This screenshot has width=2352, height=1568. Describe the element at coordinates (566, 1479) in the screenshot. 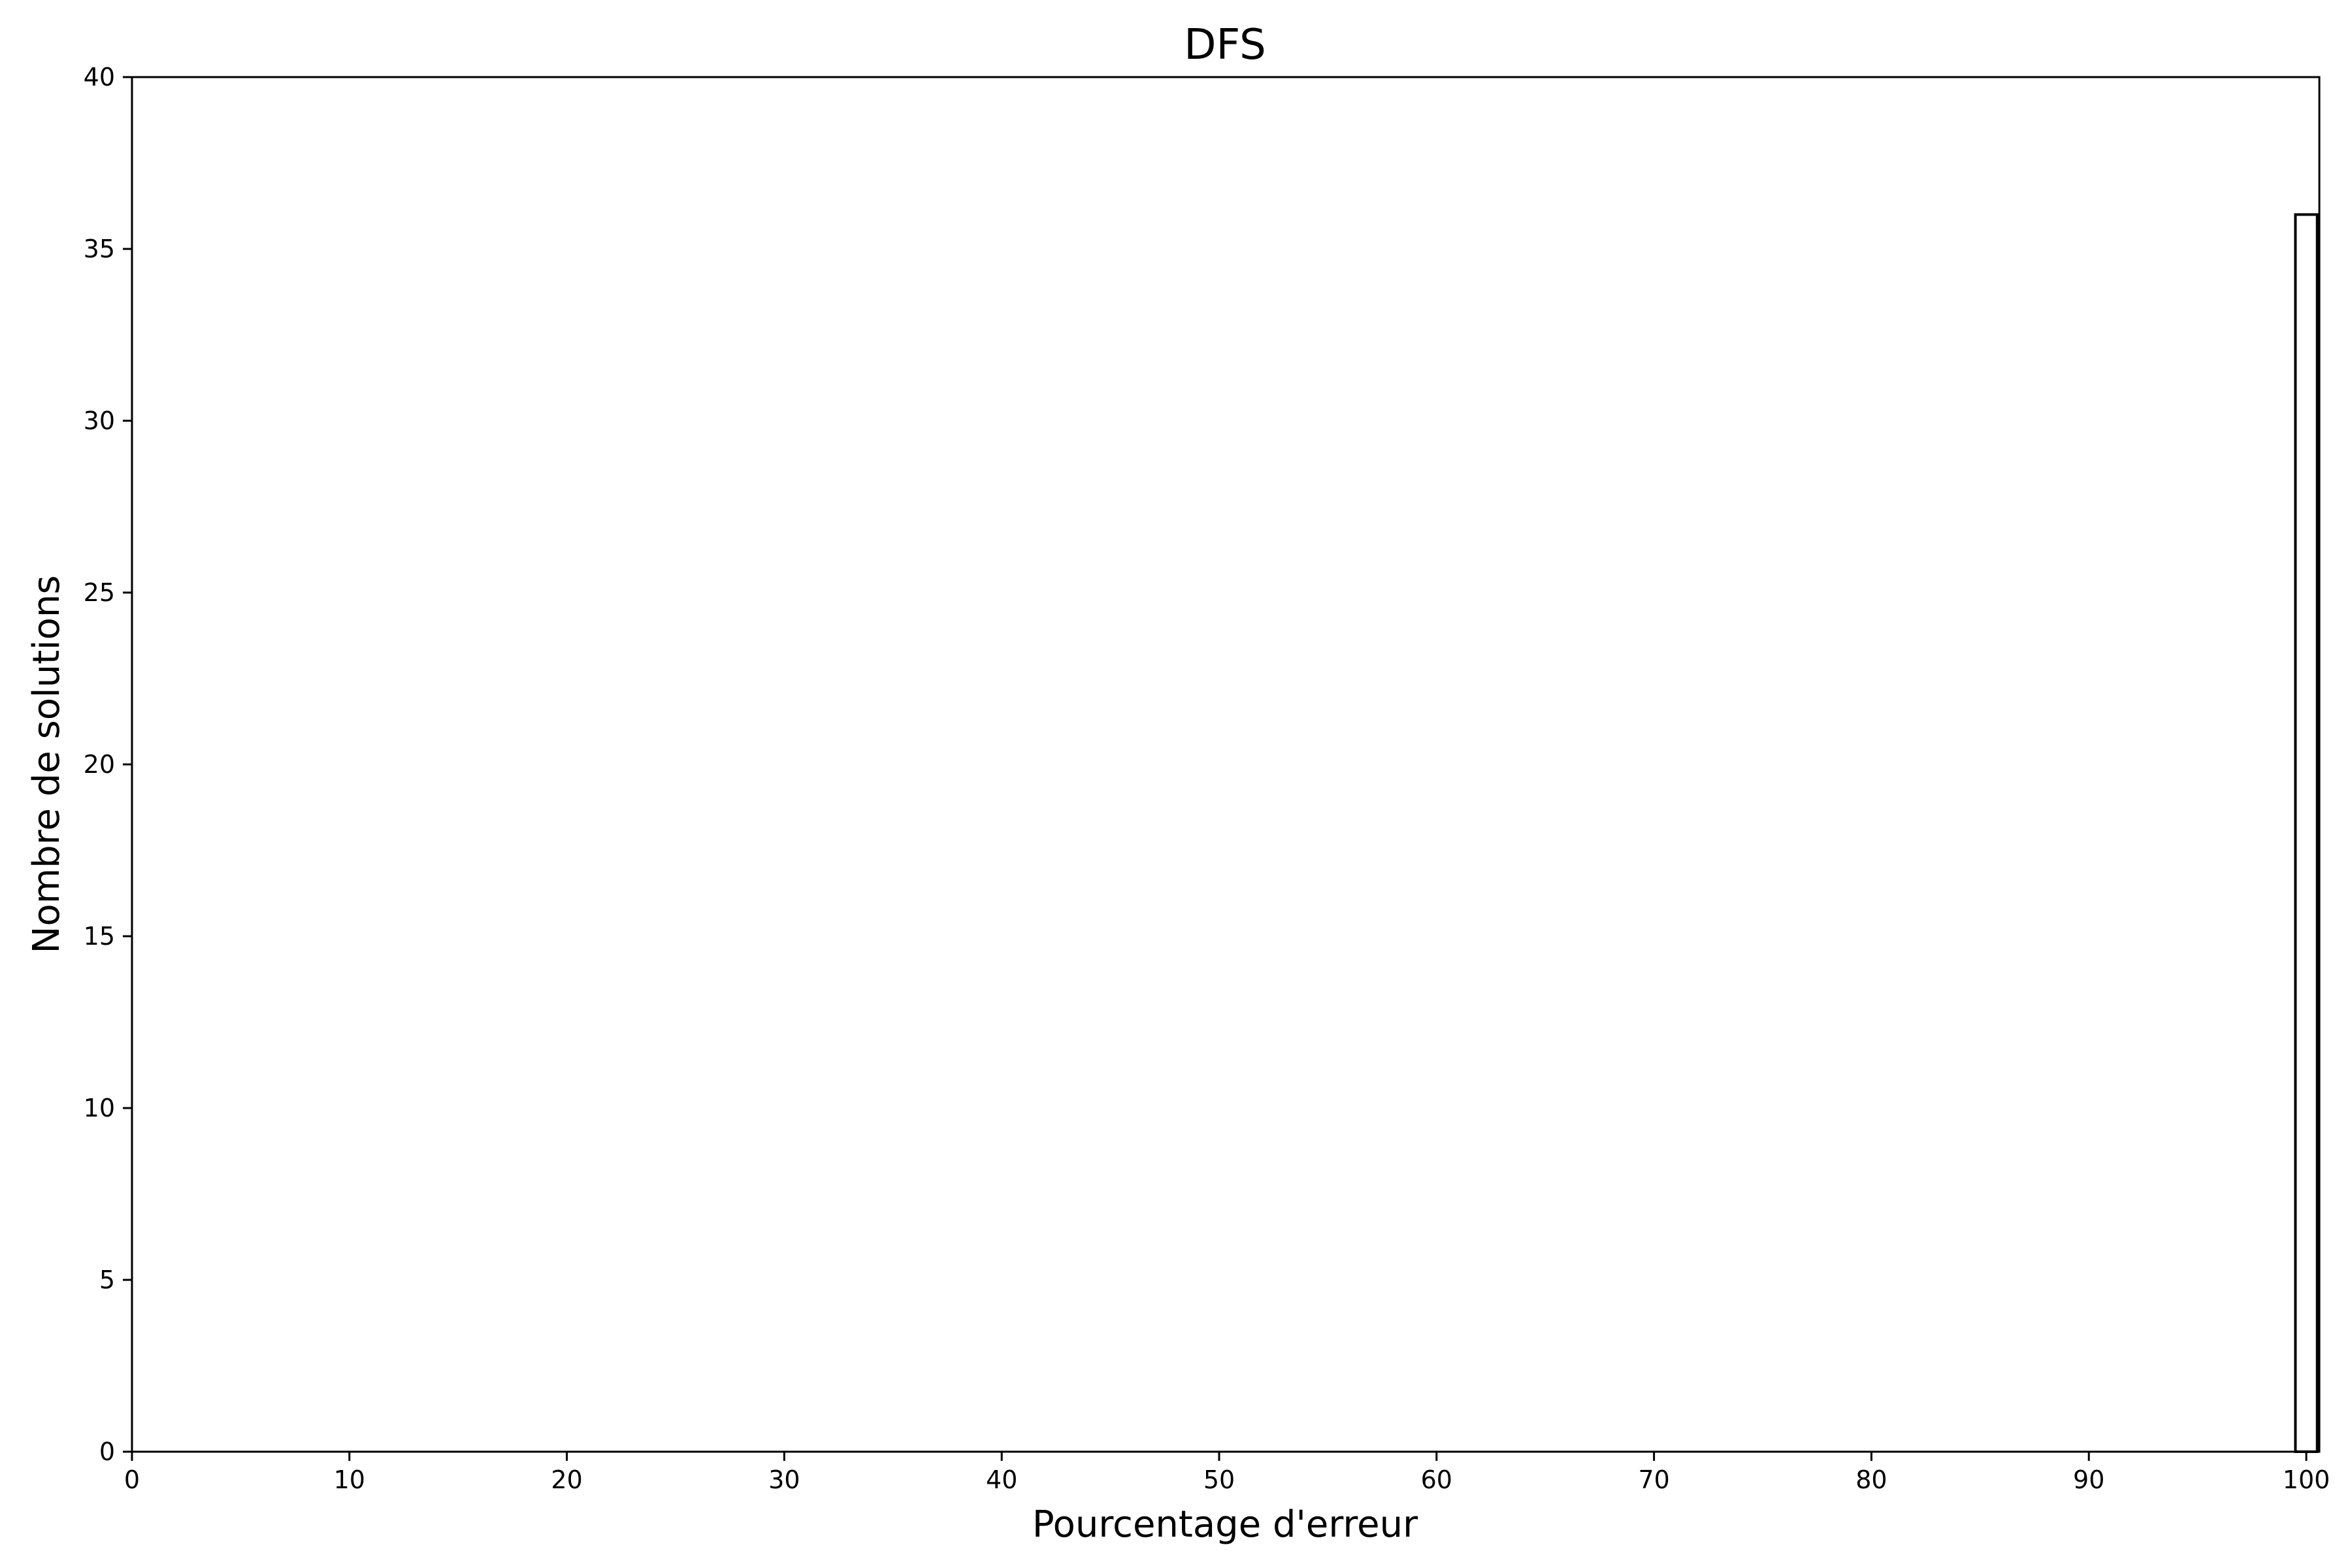

I see `x-tick-label: 20` at that location.